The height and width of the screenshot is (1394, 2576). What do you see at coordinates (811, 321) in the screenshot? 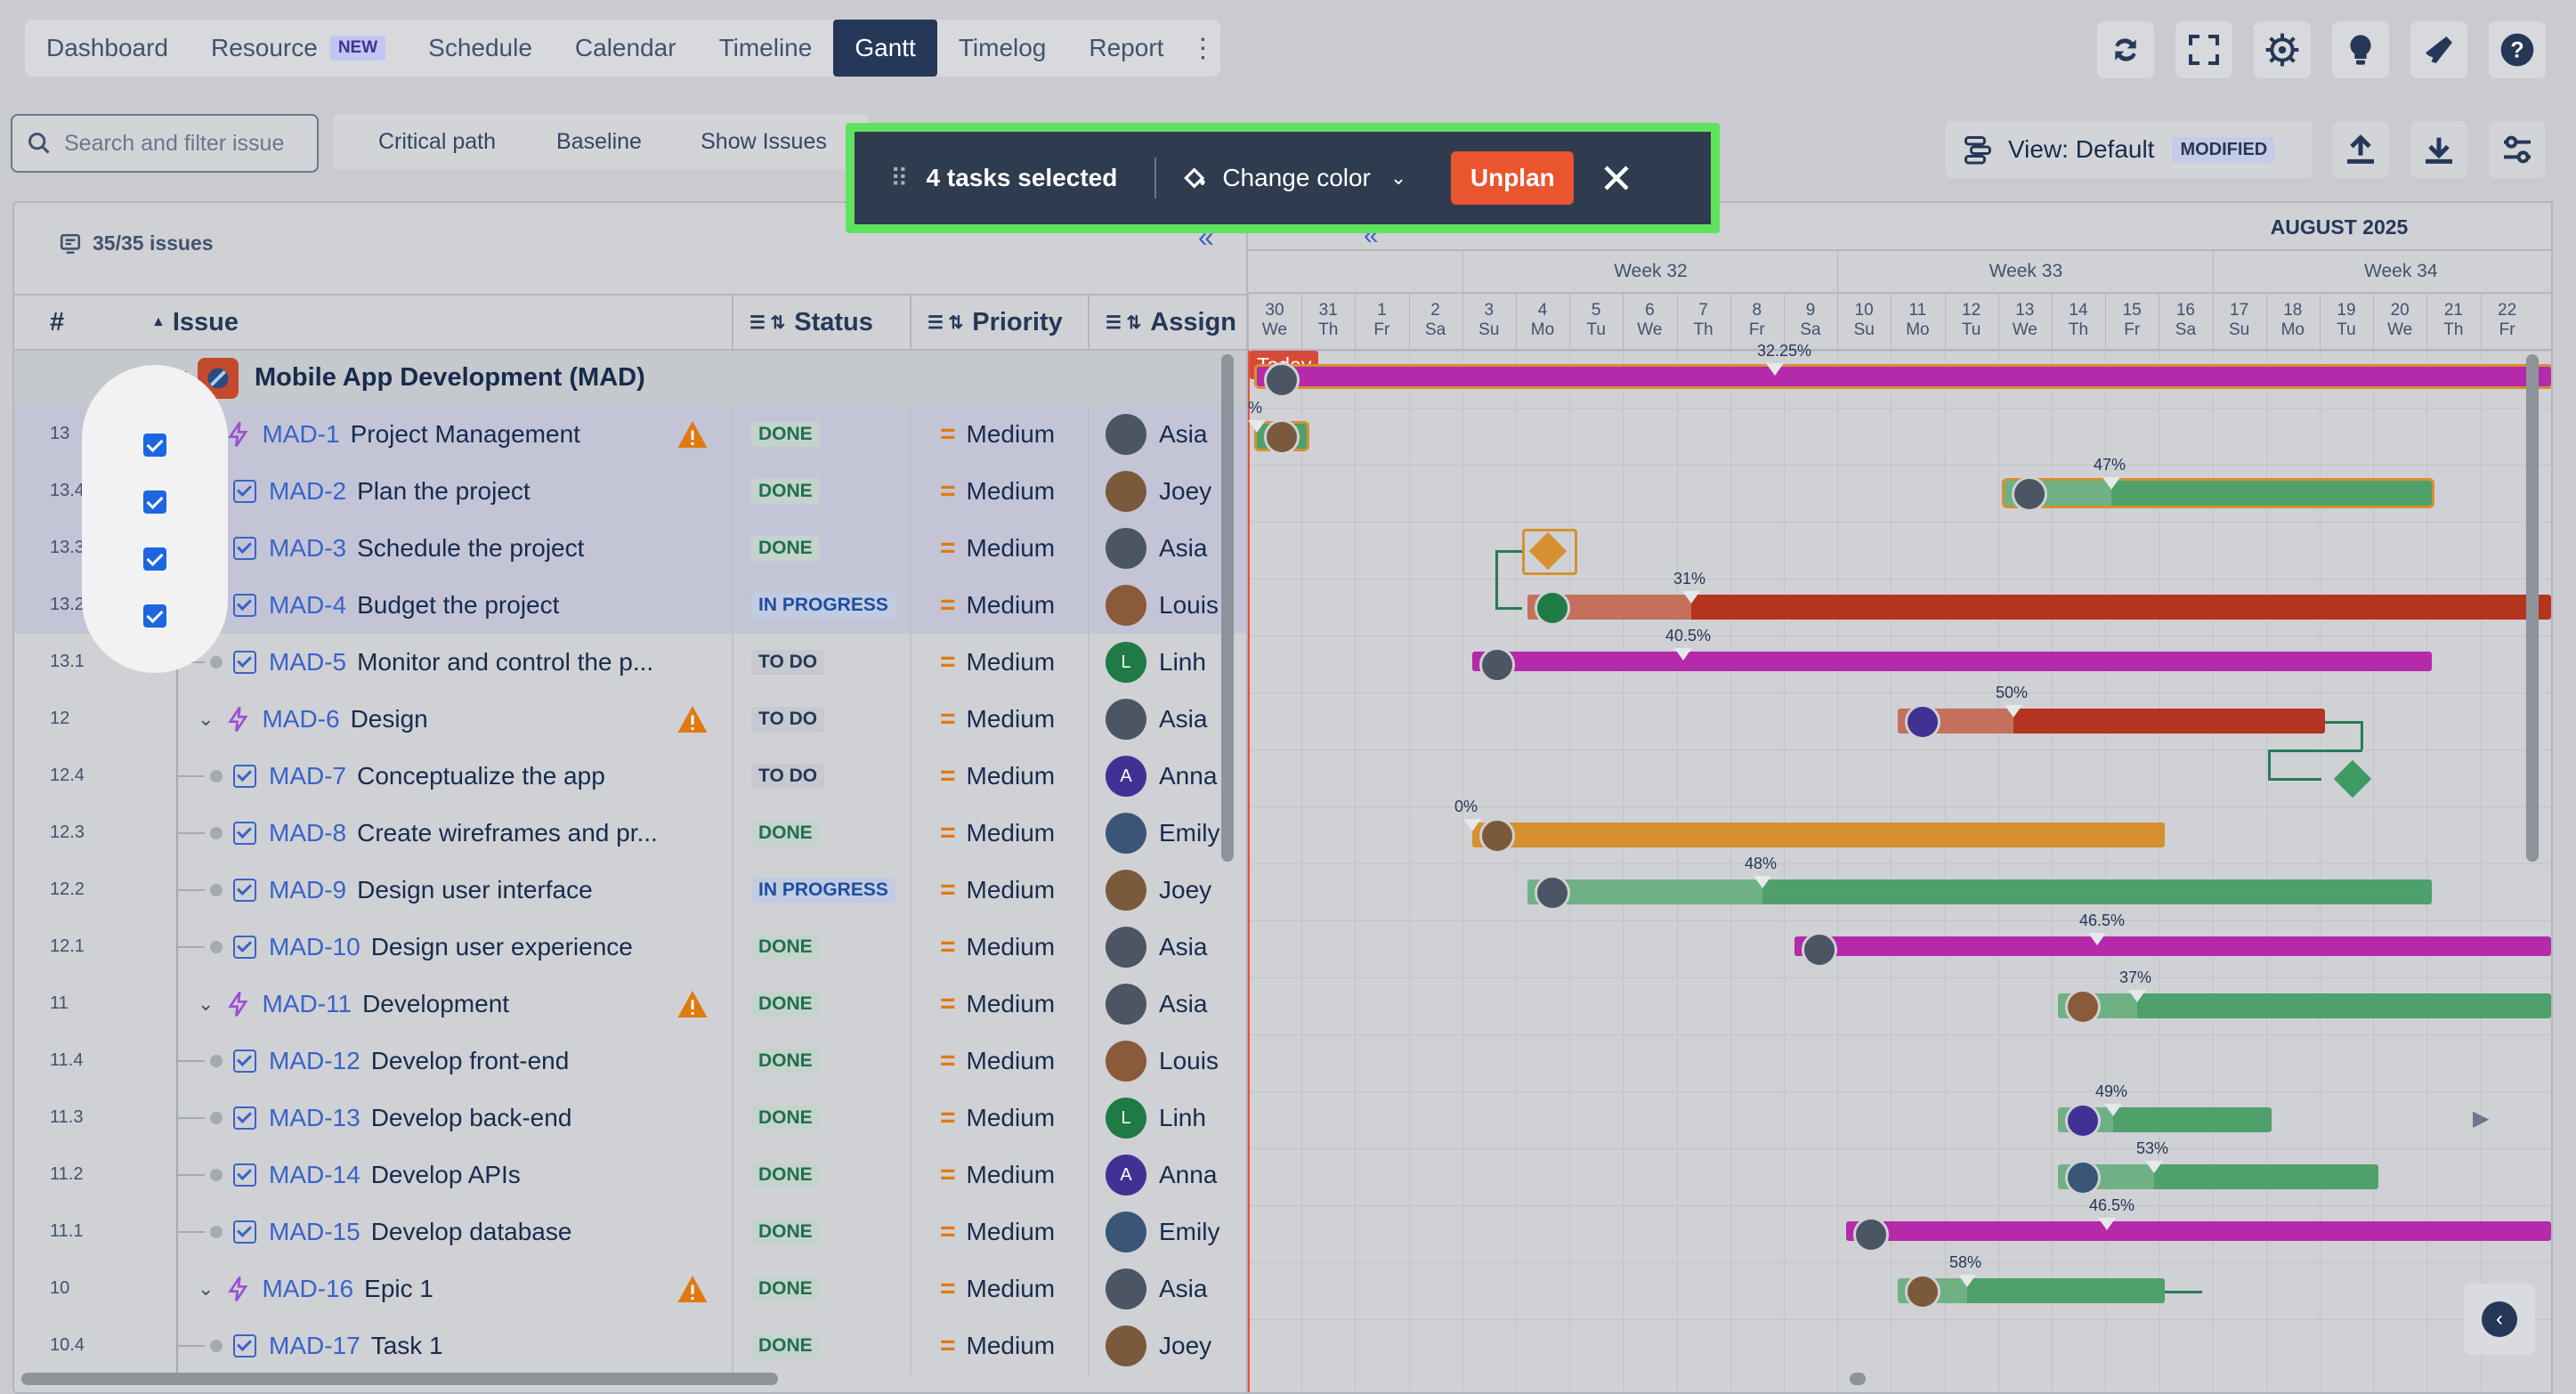
I see `col-status: ☰ ⇅ Status` at bounding box center [811, 321].